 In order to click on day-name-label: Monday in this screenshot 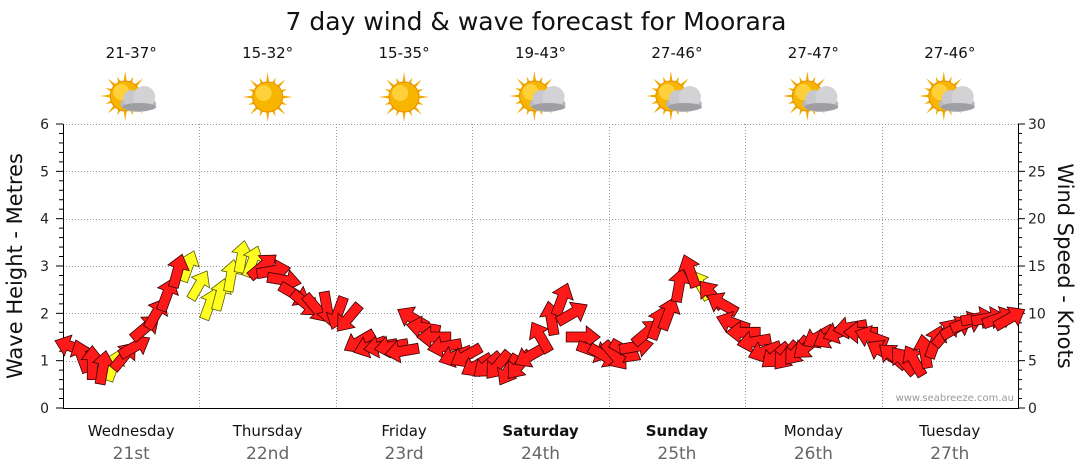, I will do `click(813, 431)`.